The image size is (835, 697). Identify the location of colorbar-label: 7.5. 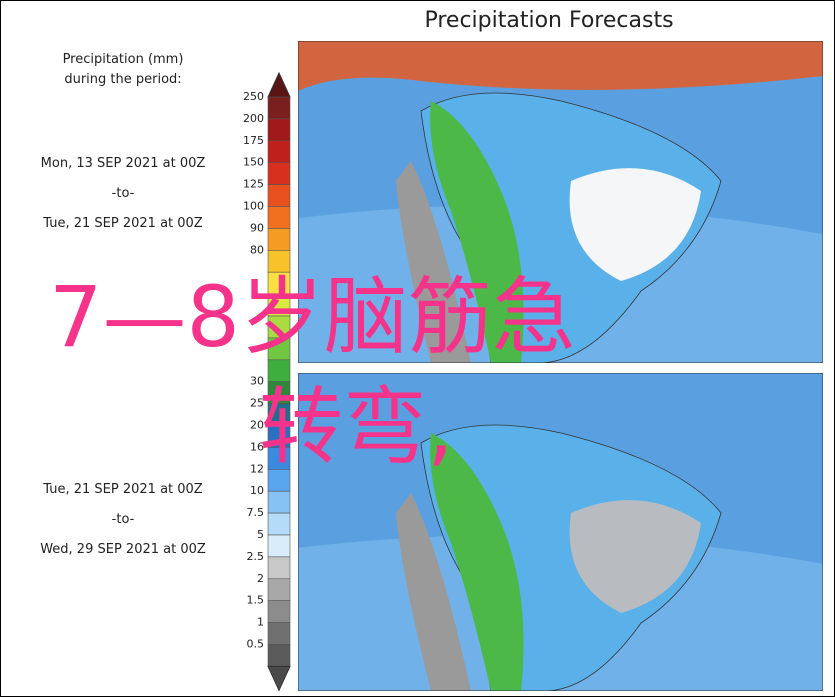
(256, 512).